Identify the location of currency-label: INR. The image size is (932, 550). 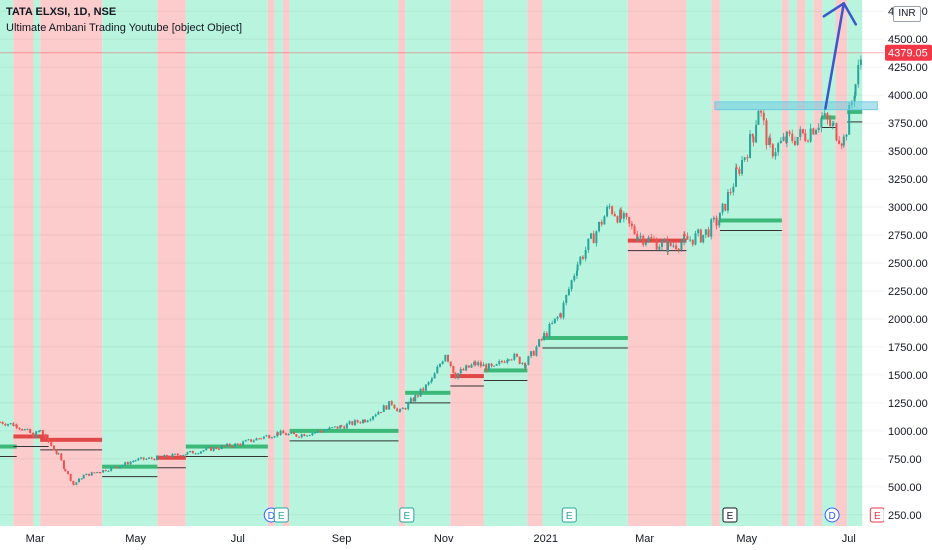
(907, 14).